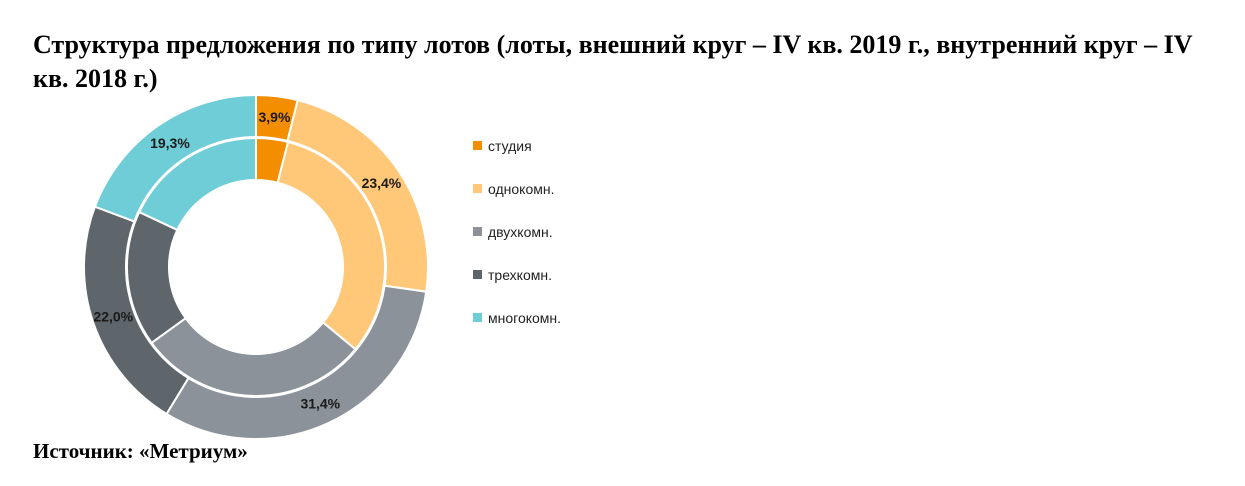  I want to click on inner-ring, so click(256, 266).